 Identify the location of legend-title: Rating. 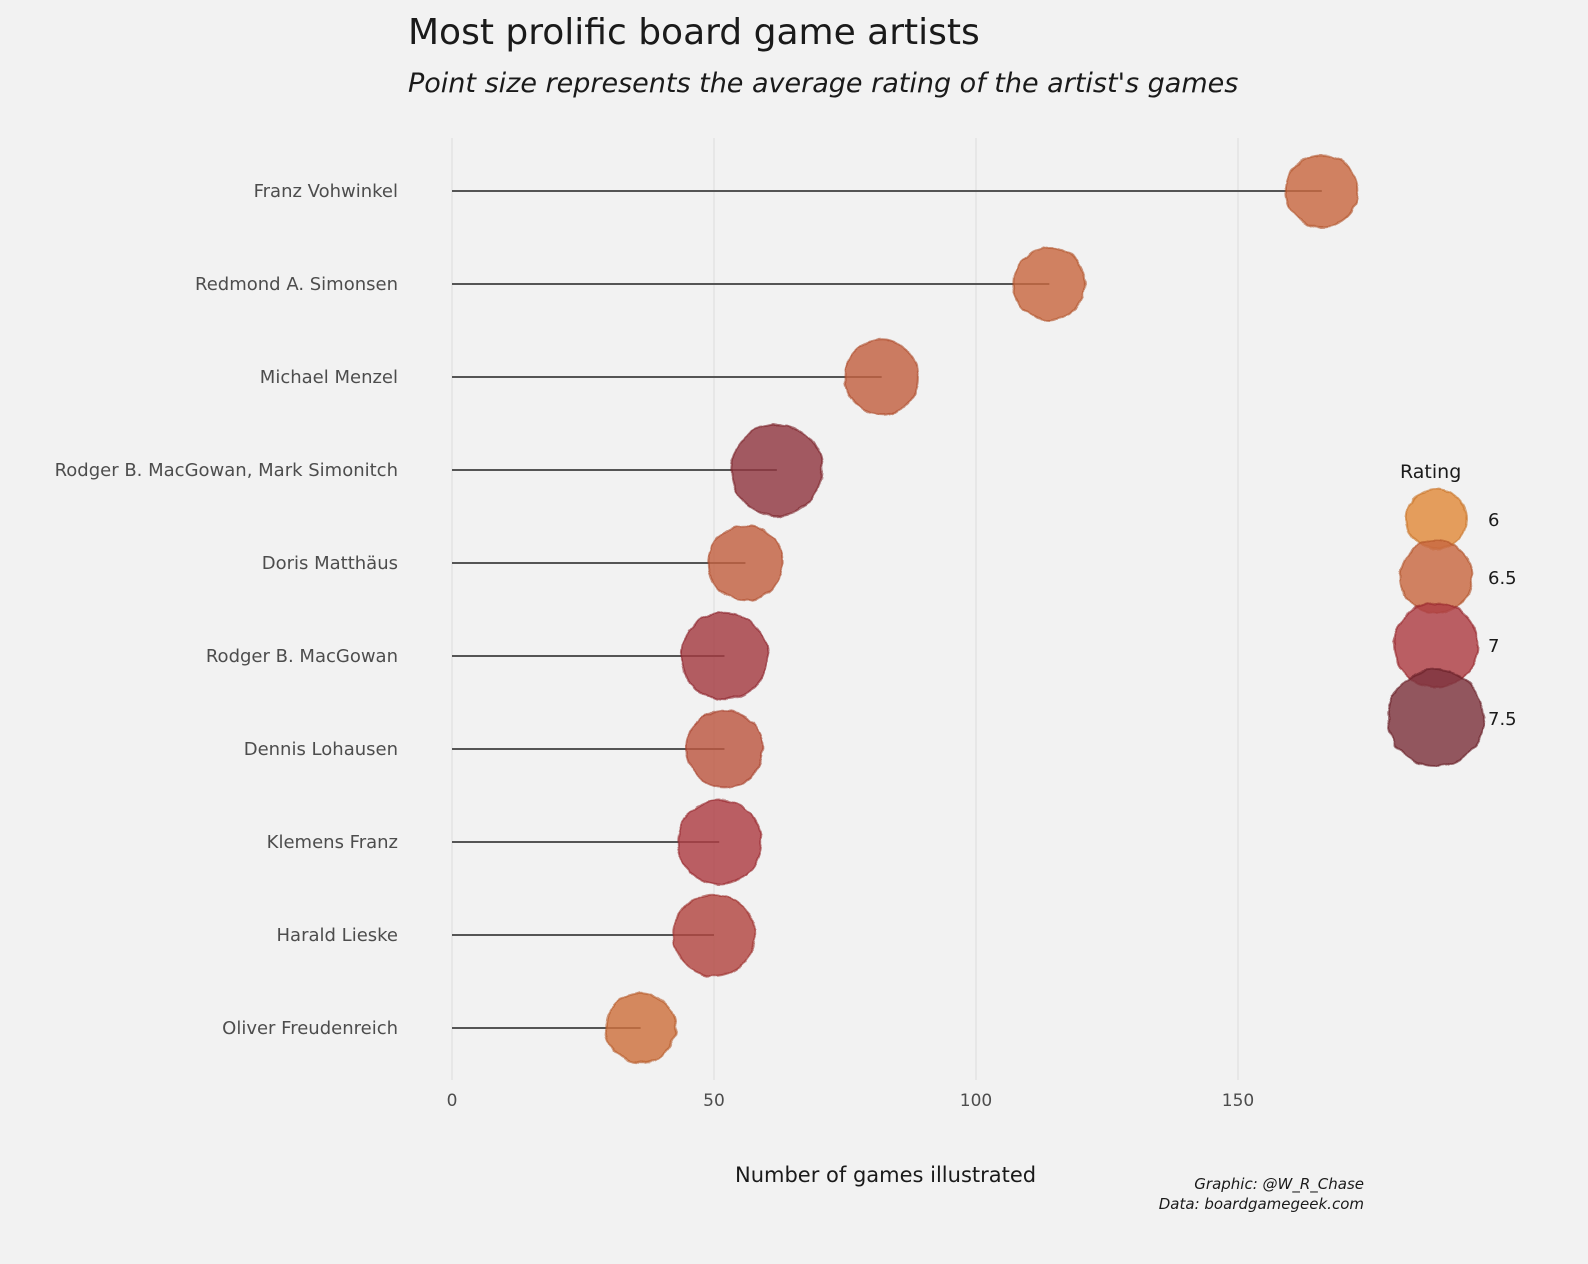
(1431, 472).